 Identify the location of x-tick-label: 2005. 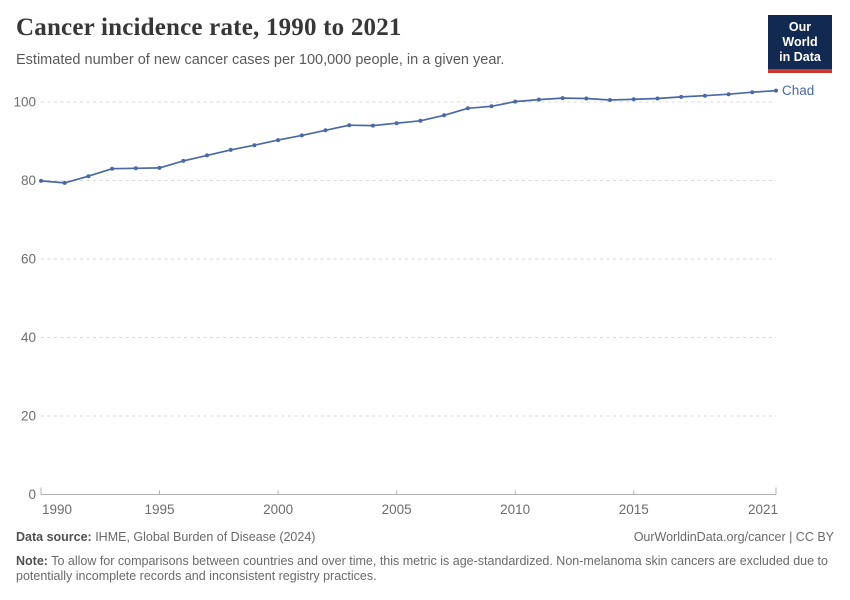
(397, 509).